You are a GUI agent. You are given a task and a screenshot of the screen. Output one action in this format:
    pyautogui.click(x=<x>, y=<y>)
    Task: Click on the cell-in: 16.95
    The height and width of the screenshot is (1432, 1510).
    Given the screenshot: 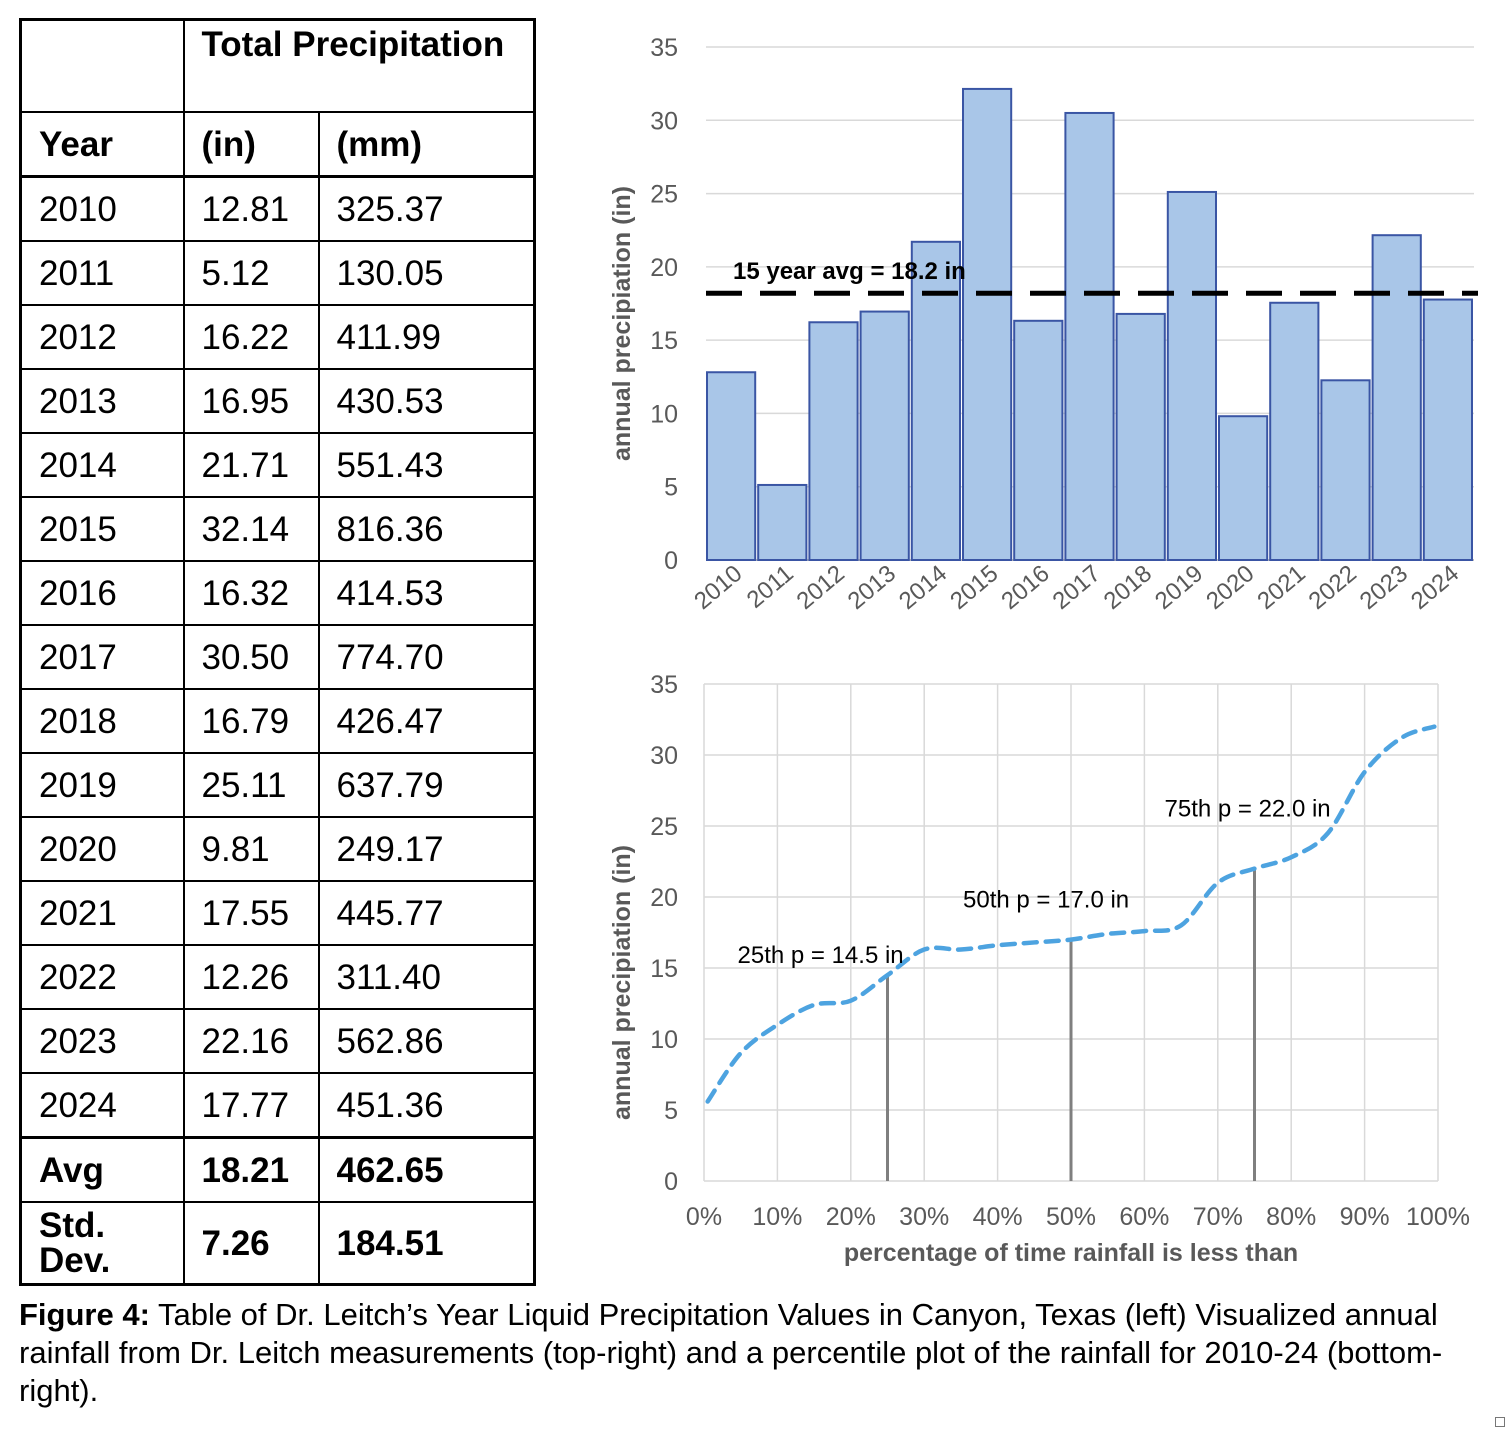 What is the action you would take?
    pyautogui.click(x=251, y=401)
    